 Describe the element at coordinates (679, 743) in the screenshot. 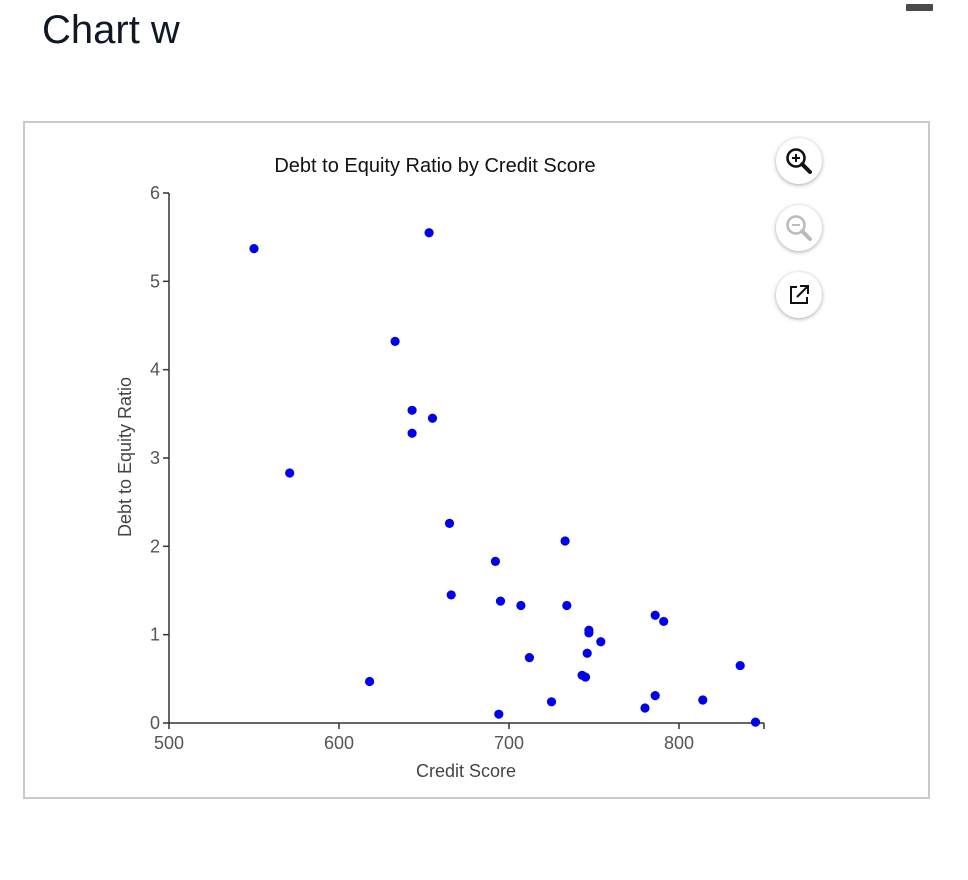

I see `x-tick-label: 800` at that location.